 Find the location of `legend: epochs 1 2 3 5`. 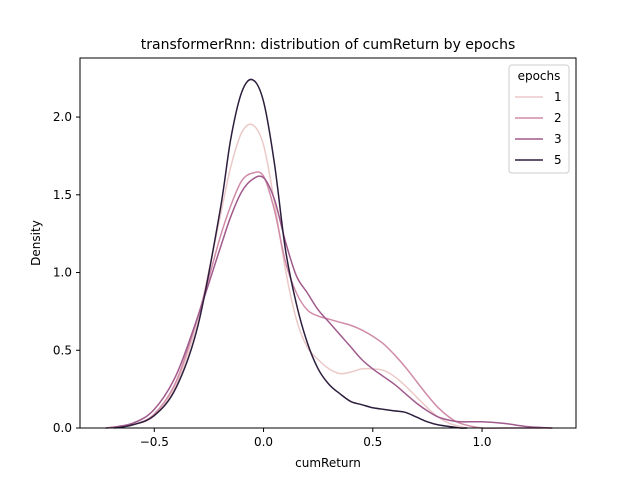

legend: epochs 1 2 3 5 is located at coordinates (539, 119).